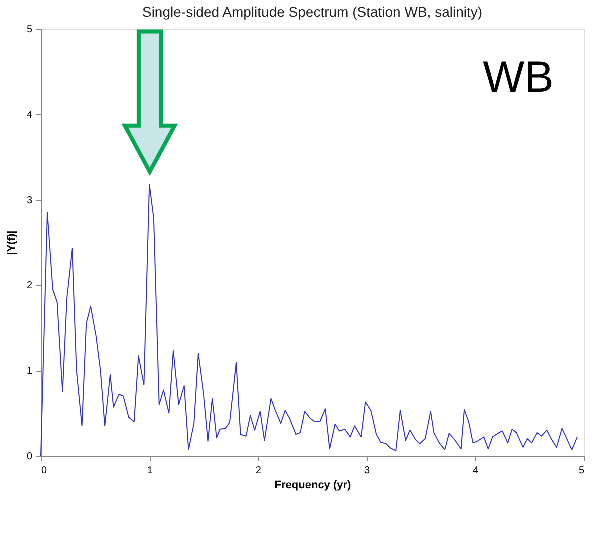 Image resolution: width=610 pixels, height=536 pixels. I want to click on x-axis-title: Frequency (yr), so click(313, 486).